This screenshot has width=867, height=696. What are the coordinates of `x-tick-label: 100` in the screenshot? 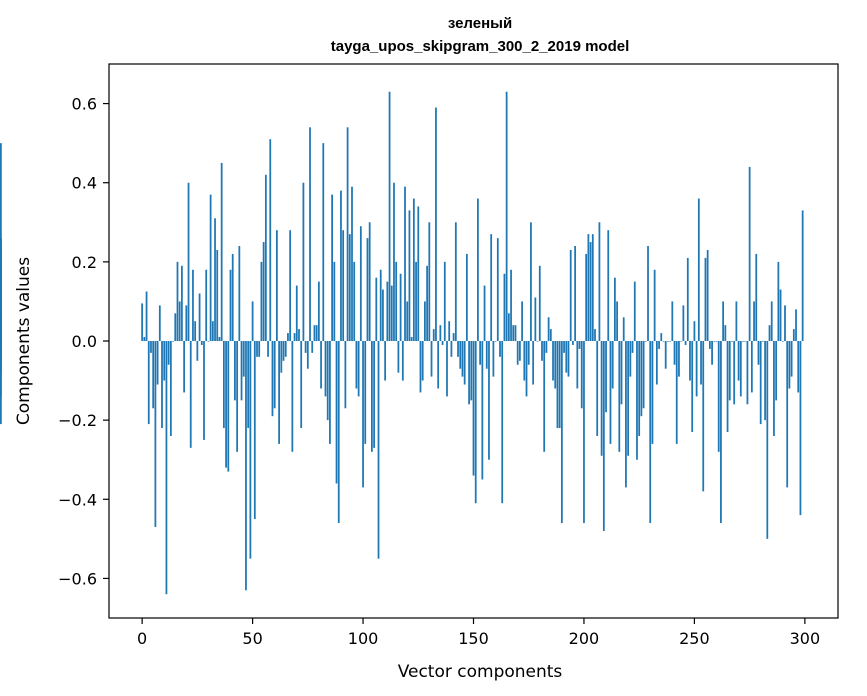 It's located at (363, 638).